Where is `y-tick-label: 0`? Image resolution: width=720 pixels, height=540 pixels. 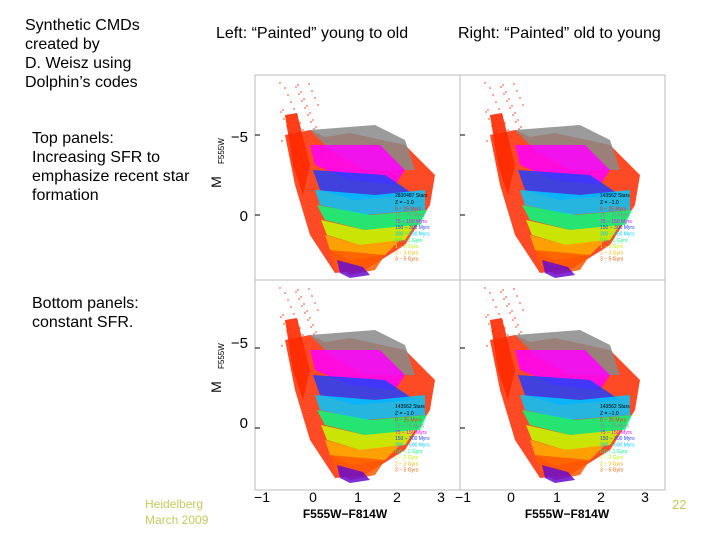
y-tick-label: 0 is located at coordinates (244, 423).